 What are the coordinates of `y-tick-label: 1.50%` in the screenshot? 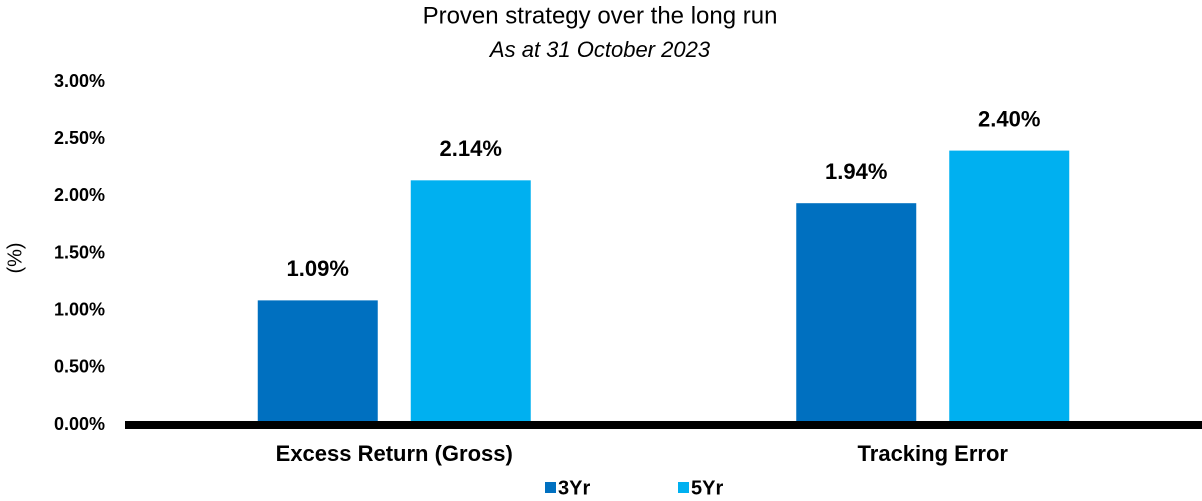 It's located at (79, 252).